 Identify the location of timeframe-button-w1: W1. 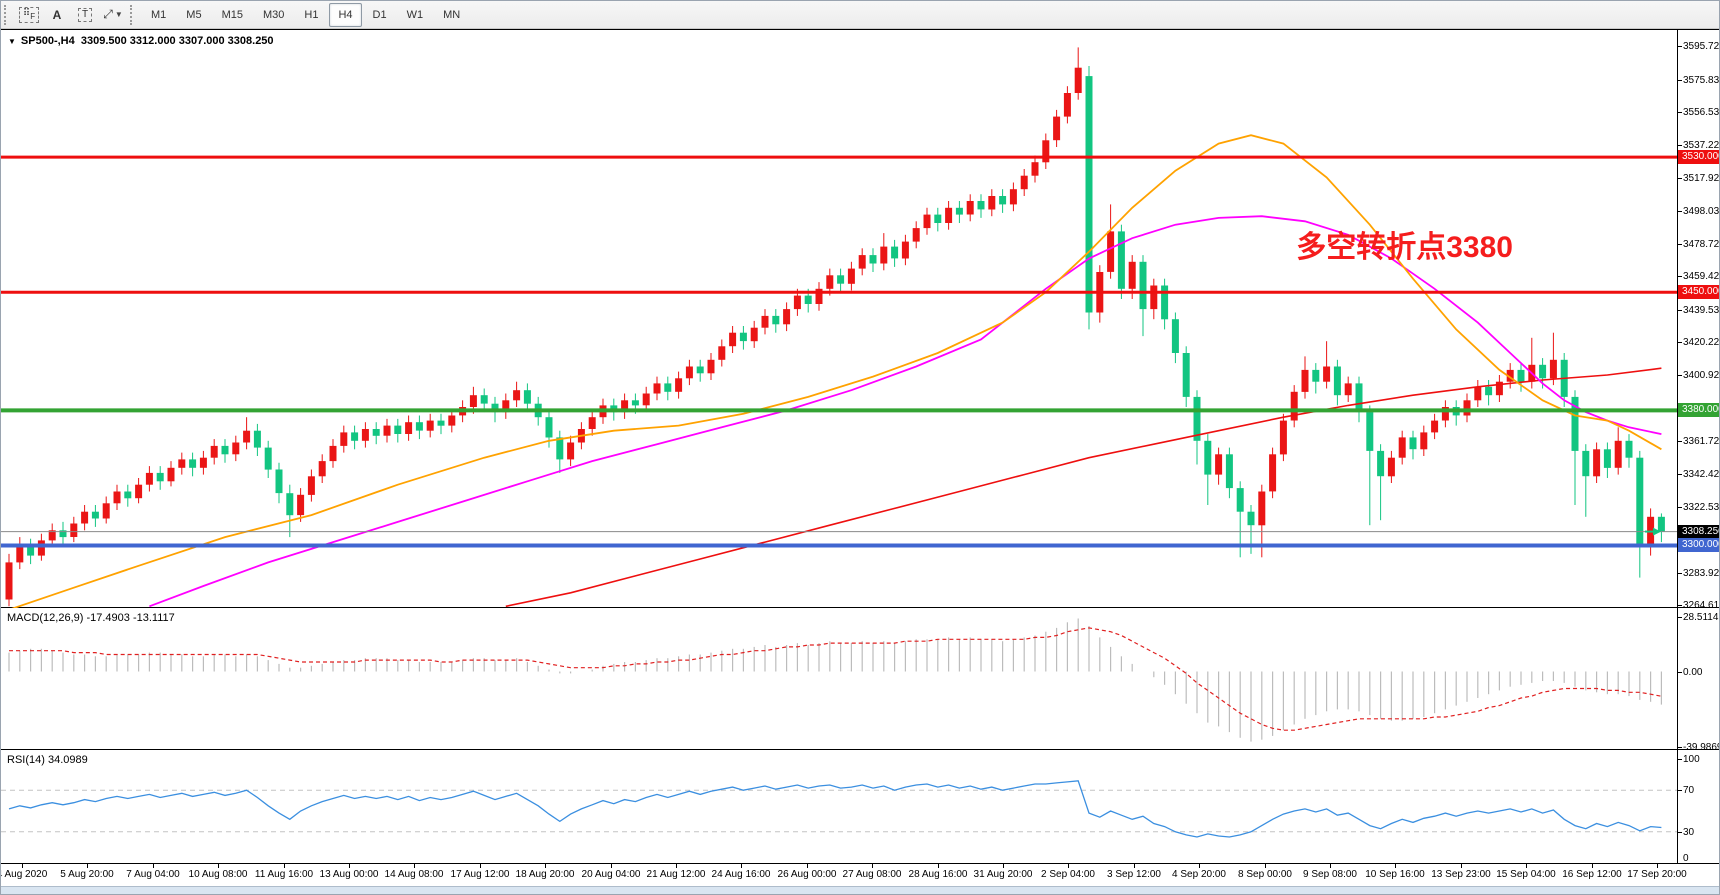
(415, 14).